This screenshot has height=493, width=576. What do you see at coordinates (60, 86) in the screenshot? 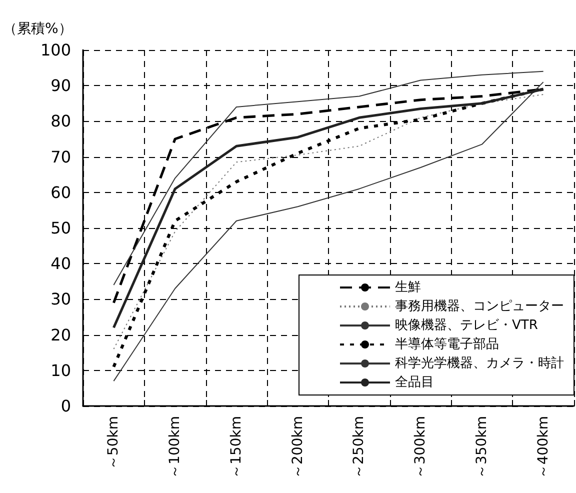
I see `y-tick-label: 90` at bounding box center [60, 86].